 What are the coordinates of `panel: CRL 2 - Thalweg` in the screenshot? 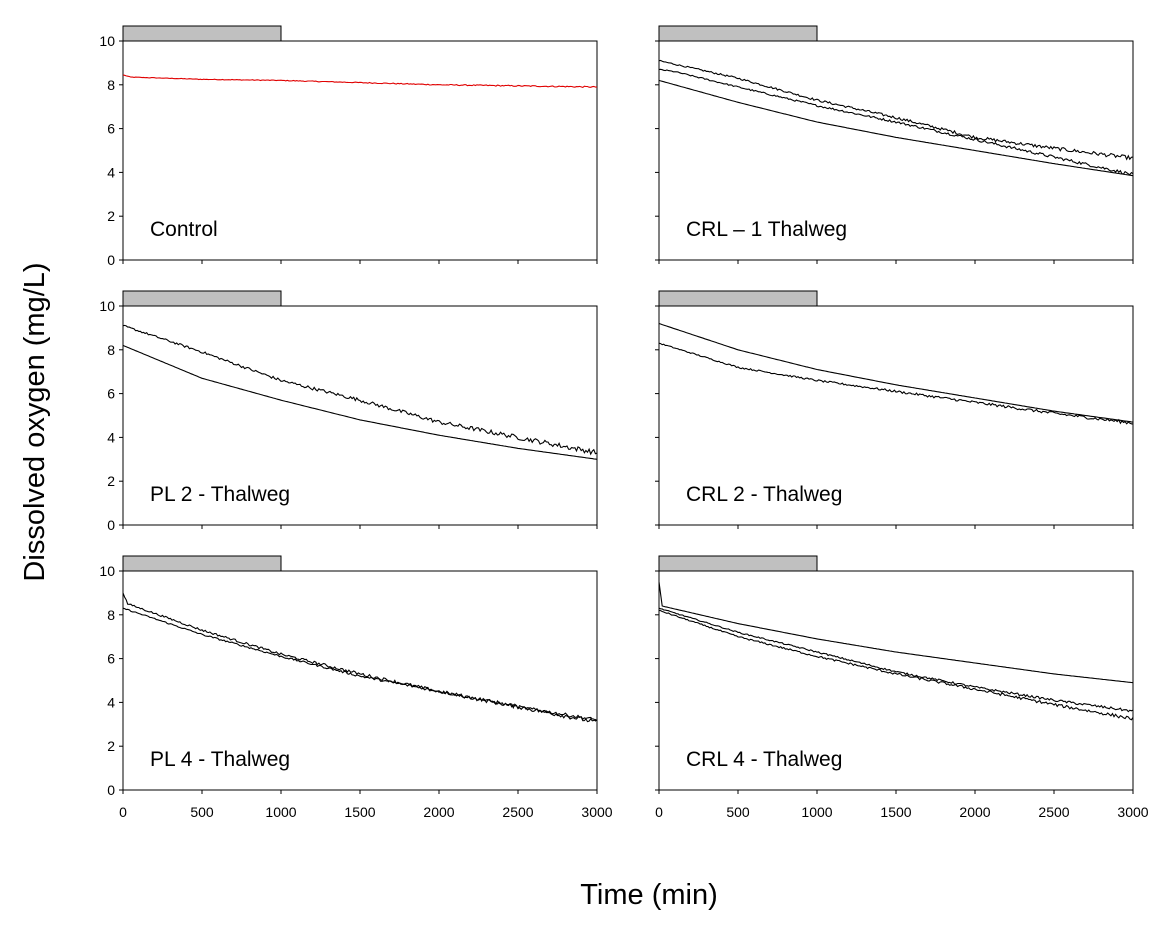 It's located at (894, 409).